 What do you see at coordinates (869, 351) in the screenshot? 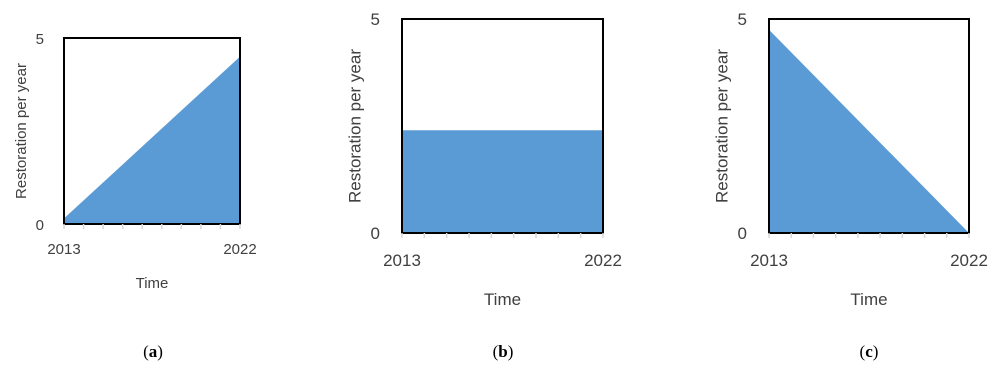
I see `panel-label-c: (c)` at bounding box center [869, 351].